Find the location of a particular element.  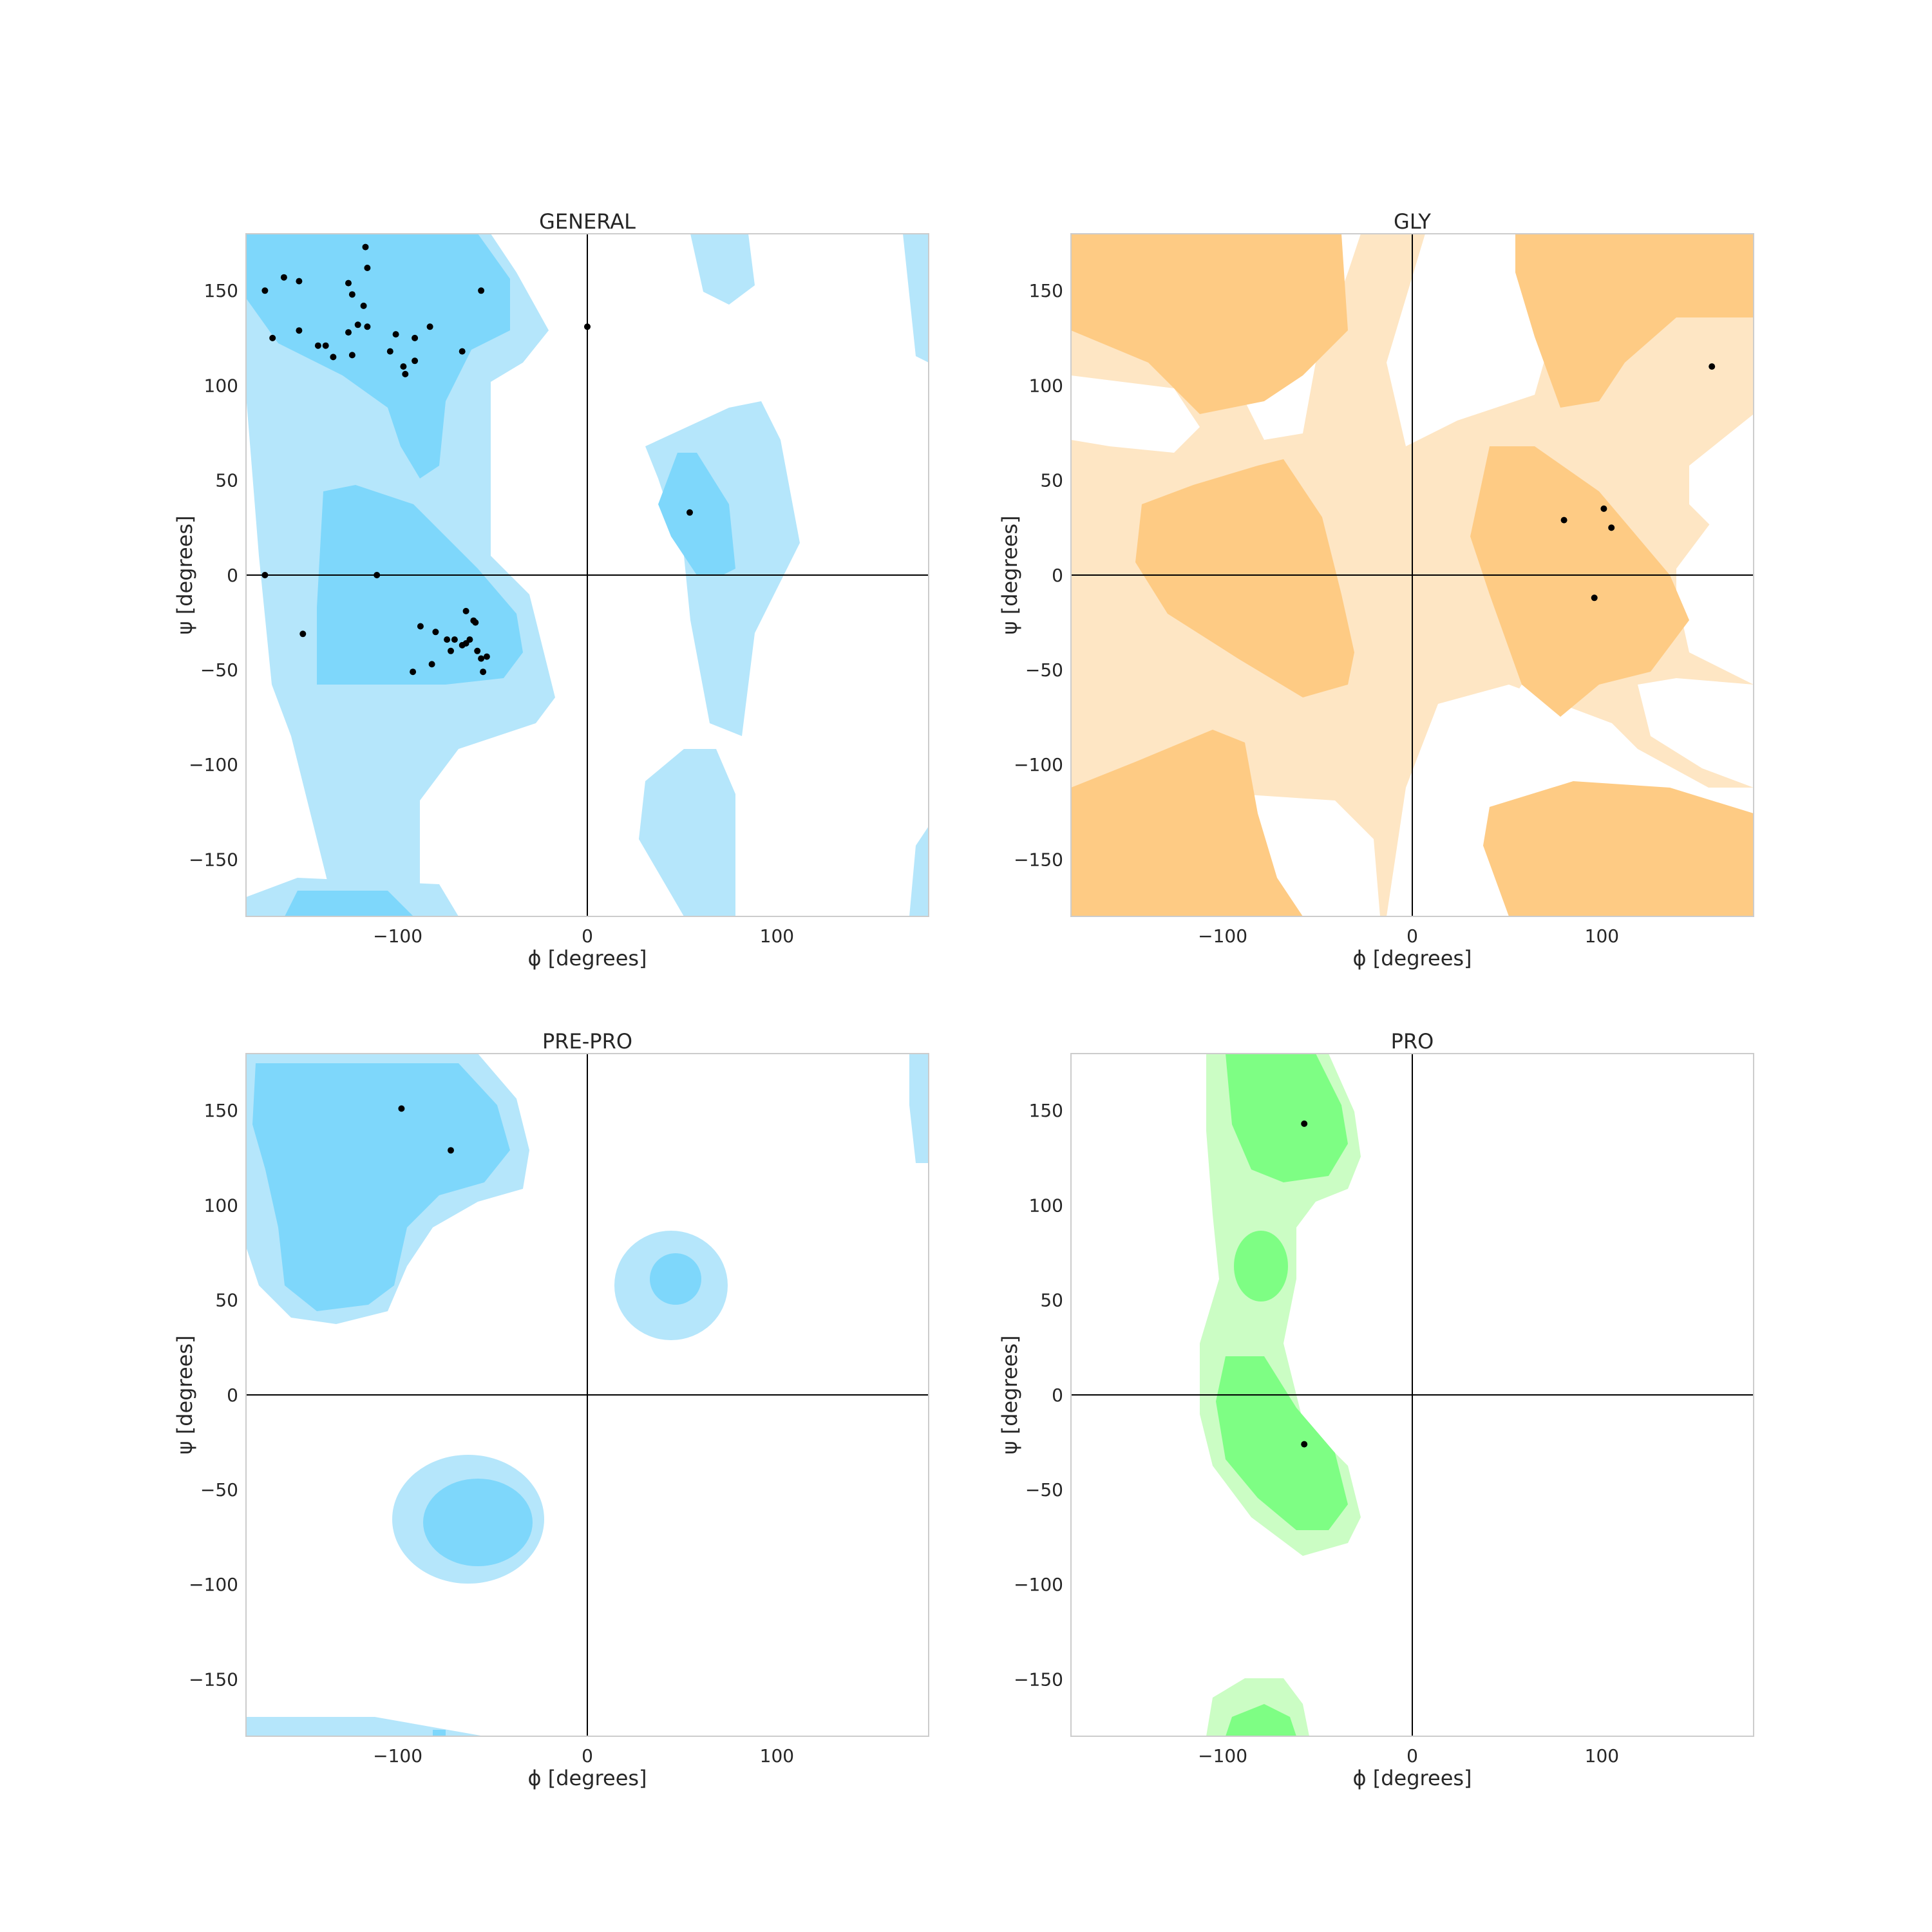

panel-title: PRO is located at coordinates (1413, 1041).